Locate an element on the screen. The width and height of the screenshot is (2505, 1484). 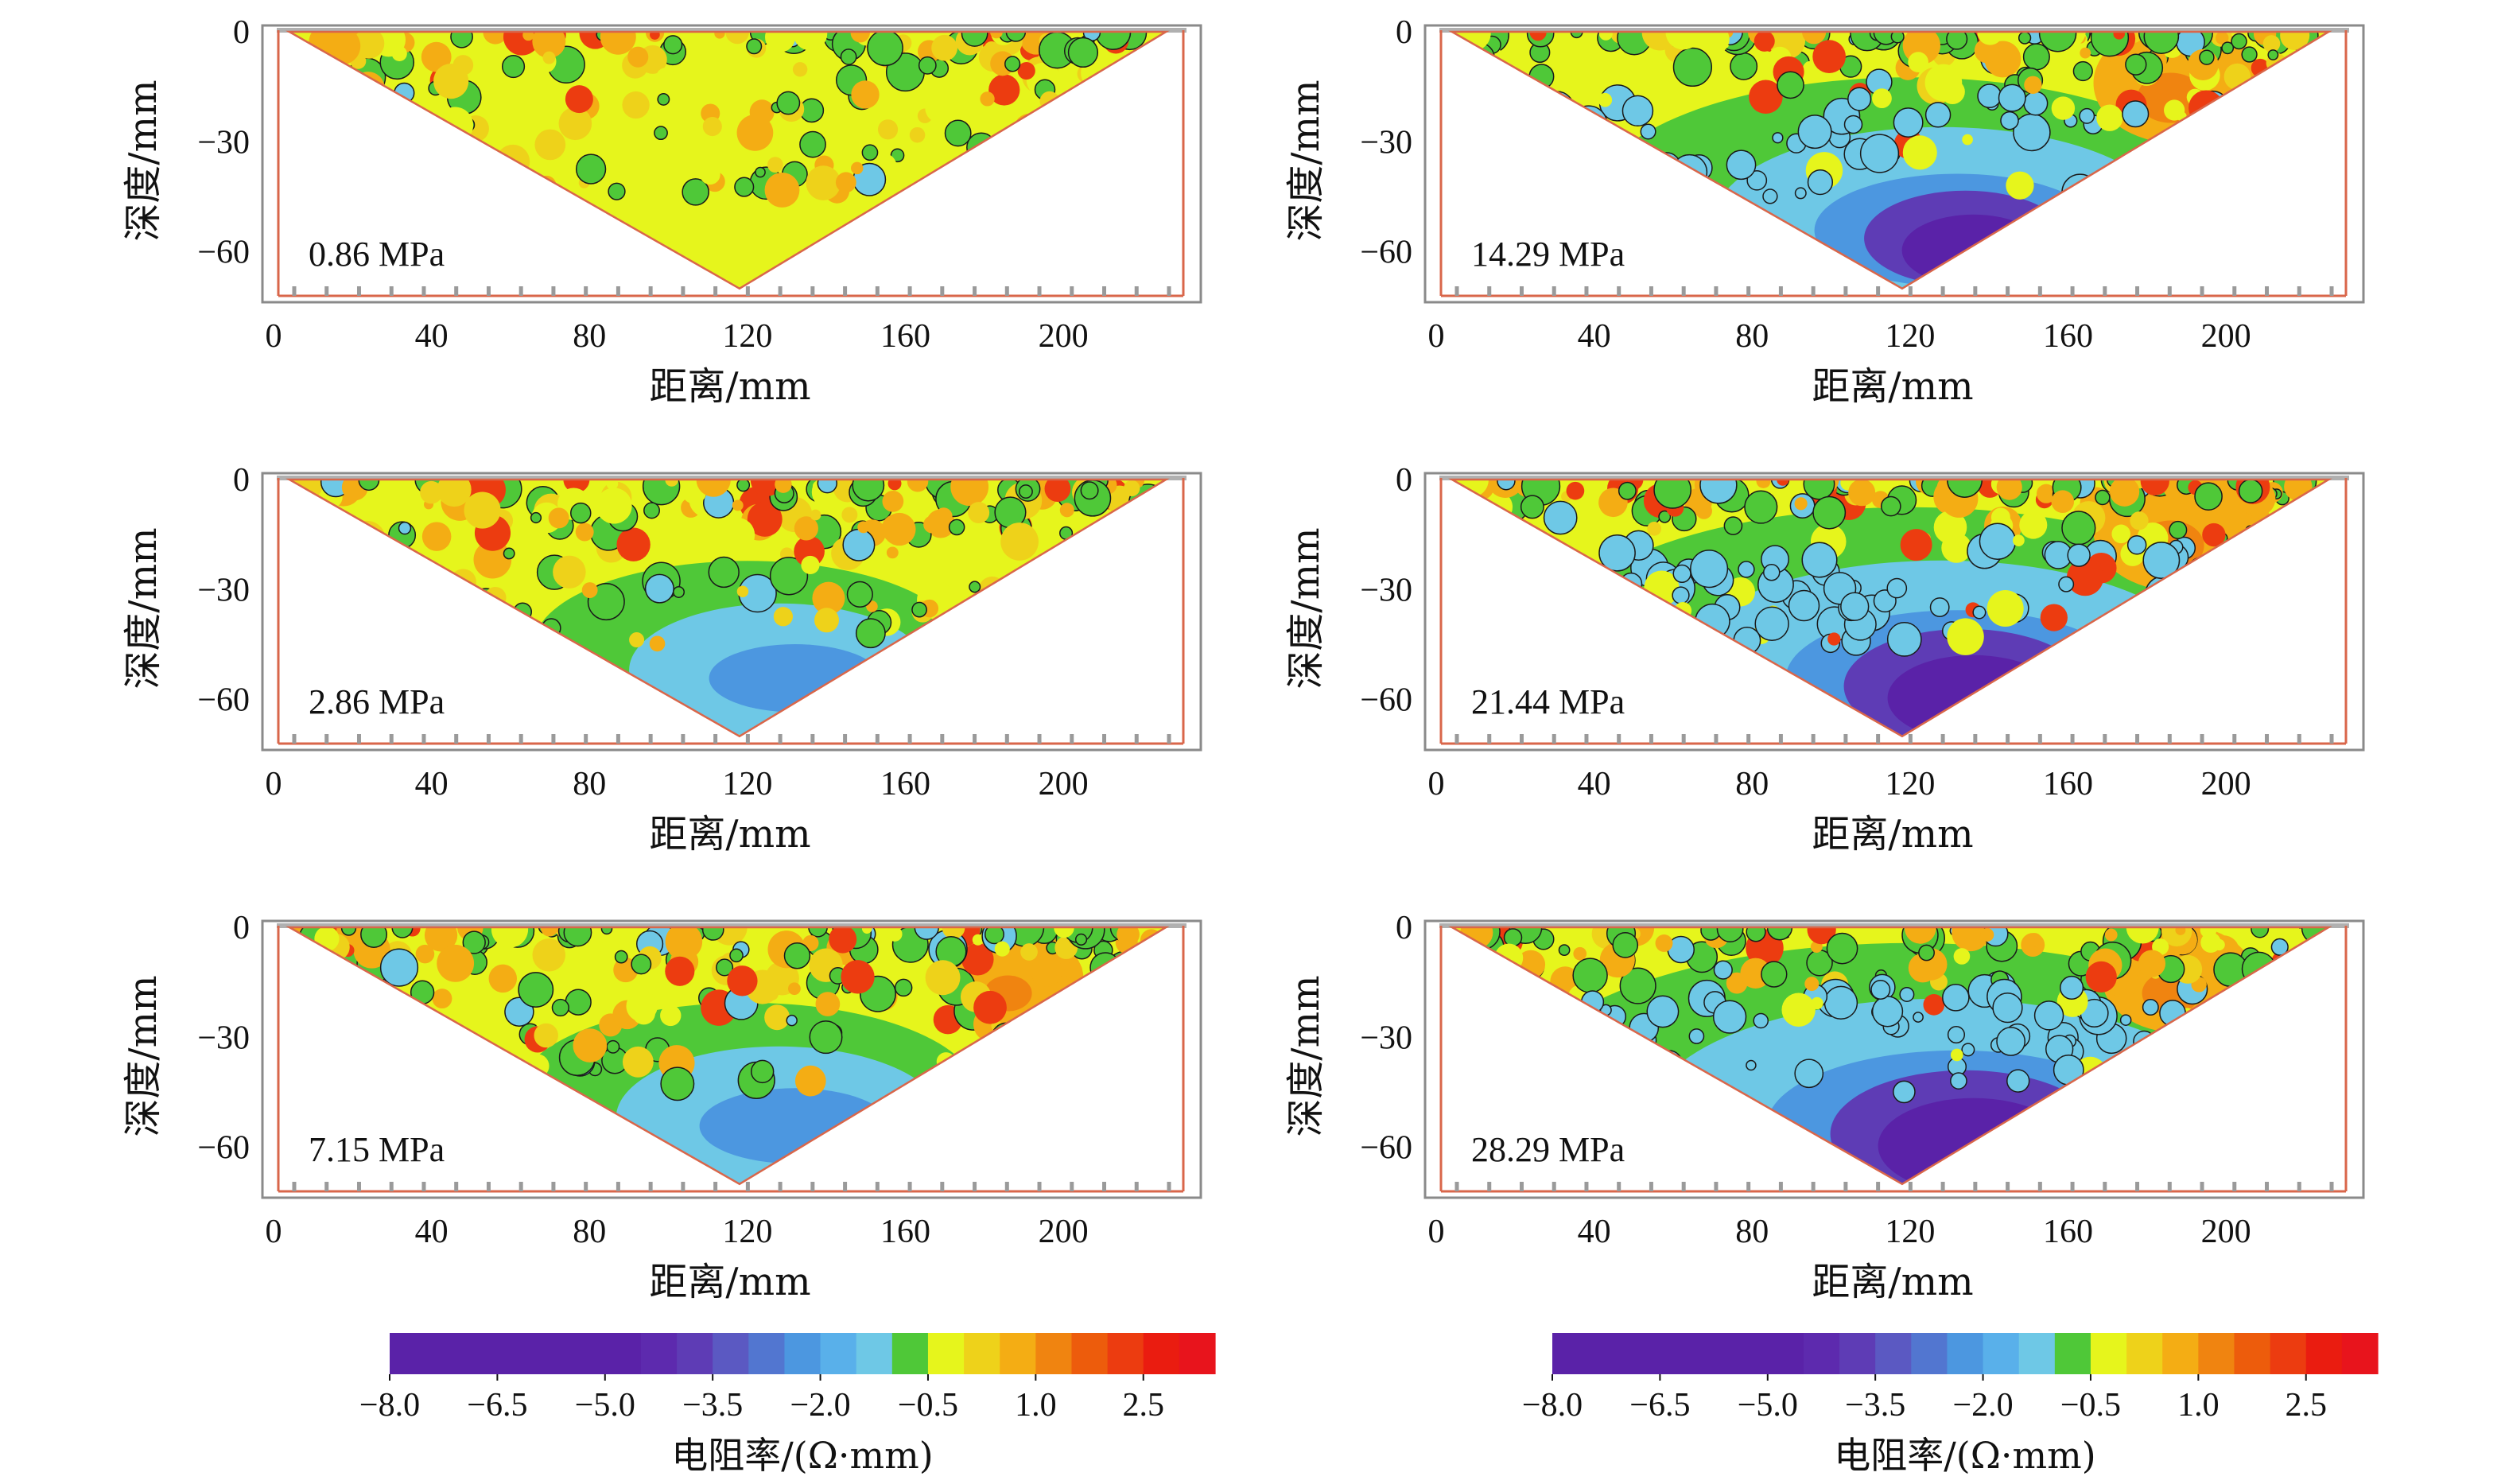
panel-stress-label: 21.44 MPa is located at coordinates (1548, 701).